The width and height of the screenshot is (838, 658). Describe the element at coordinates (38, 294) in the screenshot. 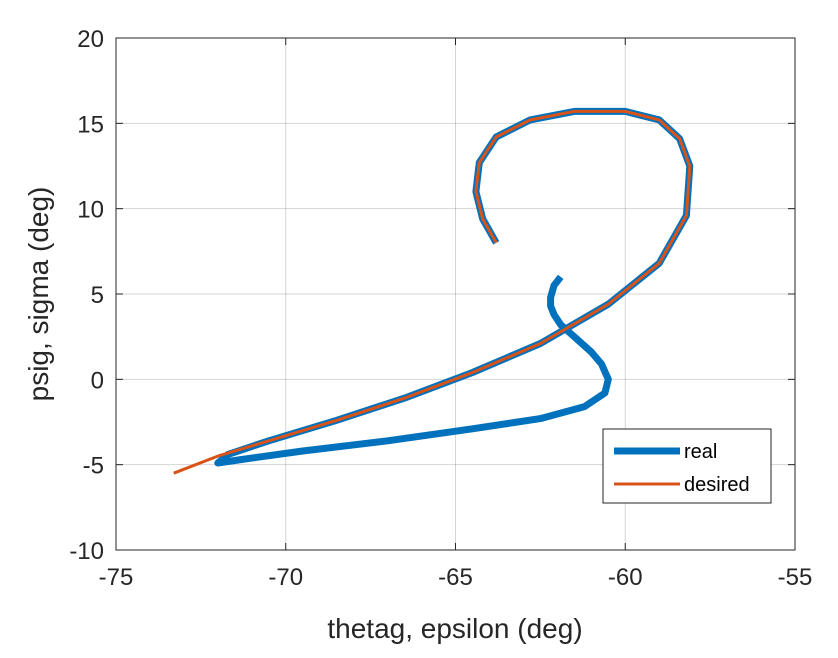

I see `y-axis-label: psig, sigma (deg)` at that location.